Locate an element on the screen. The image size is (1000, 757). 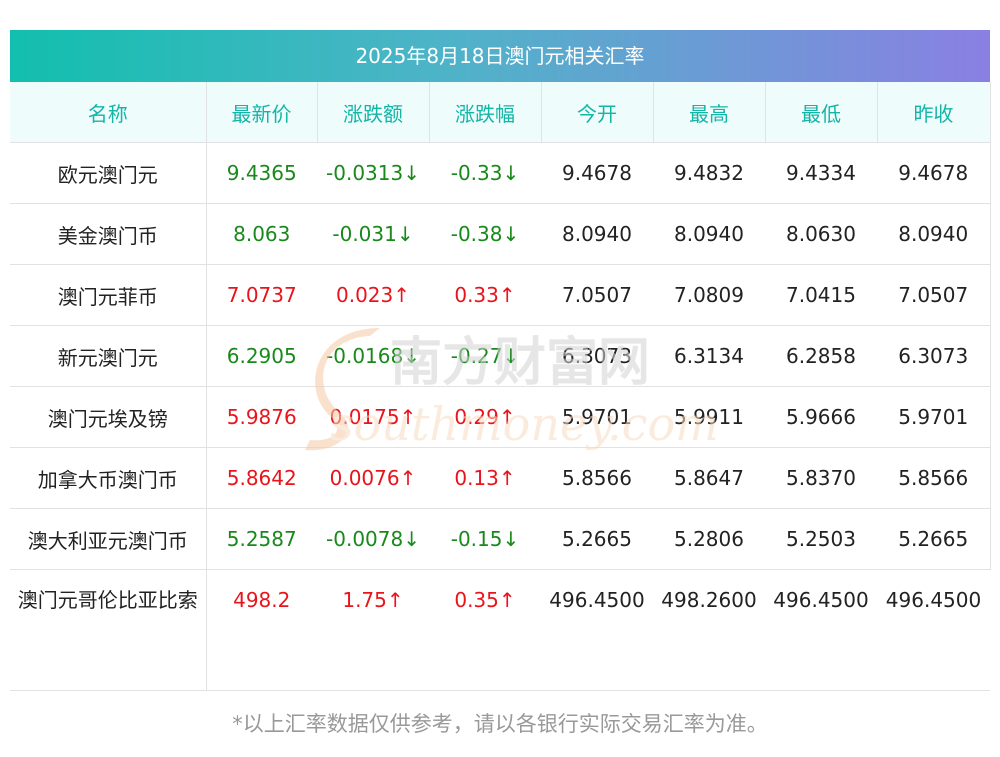
change-pct-cell: 0.29↑ is located at coordinates (485, 417).